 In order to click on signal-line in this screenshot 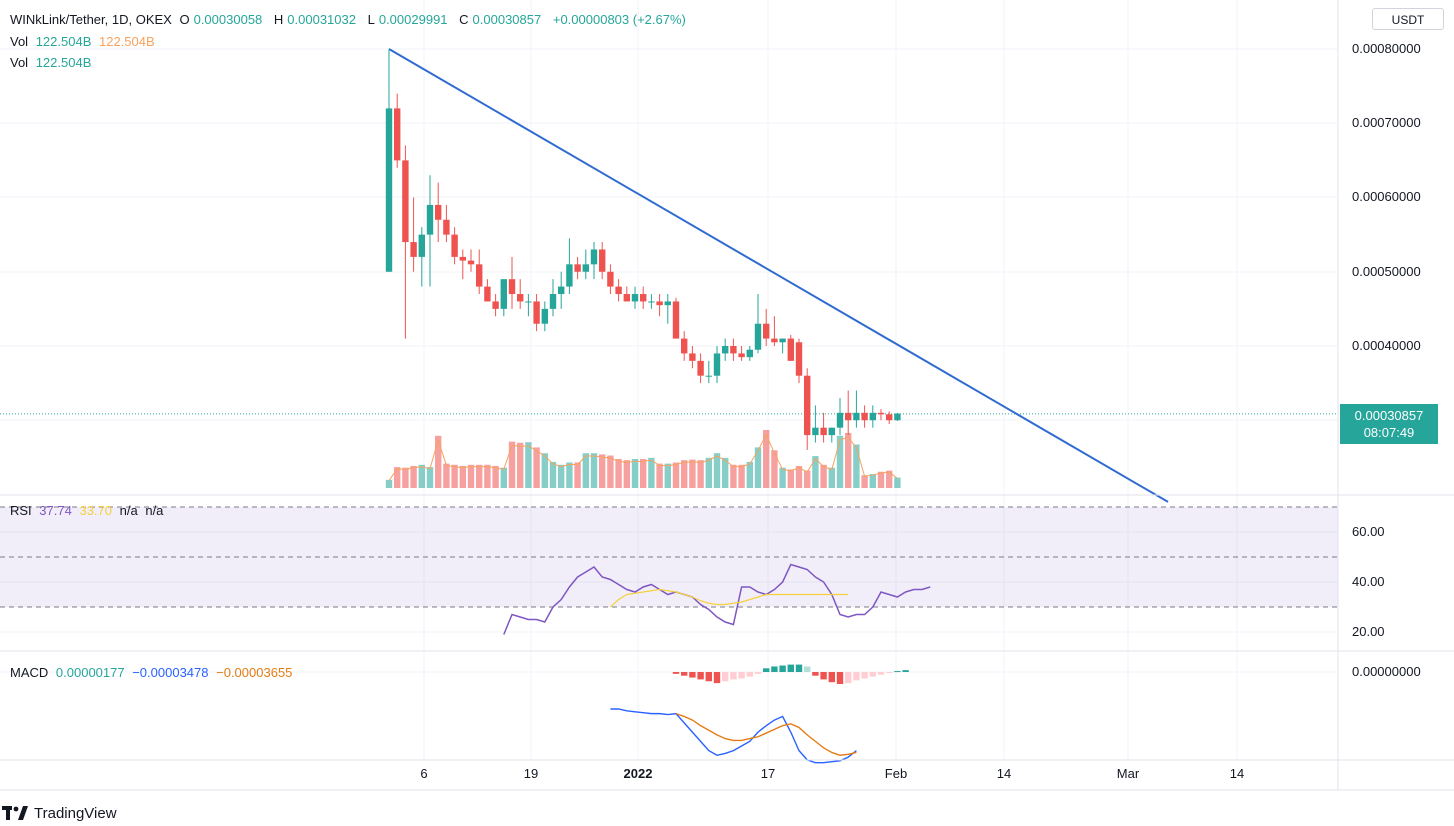, I will do `click(766, 734)`.